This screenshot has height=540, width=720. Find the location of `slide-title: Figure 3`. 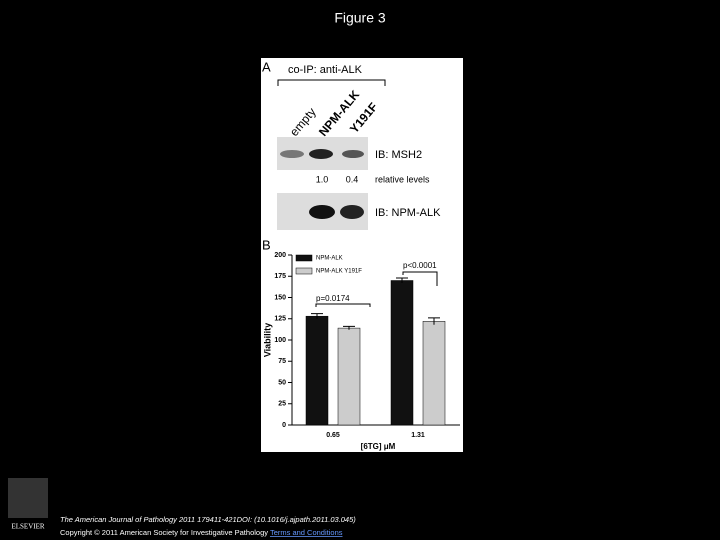

slide-title: Figure 3 is located at coordinates (360, 18).